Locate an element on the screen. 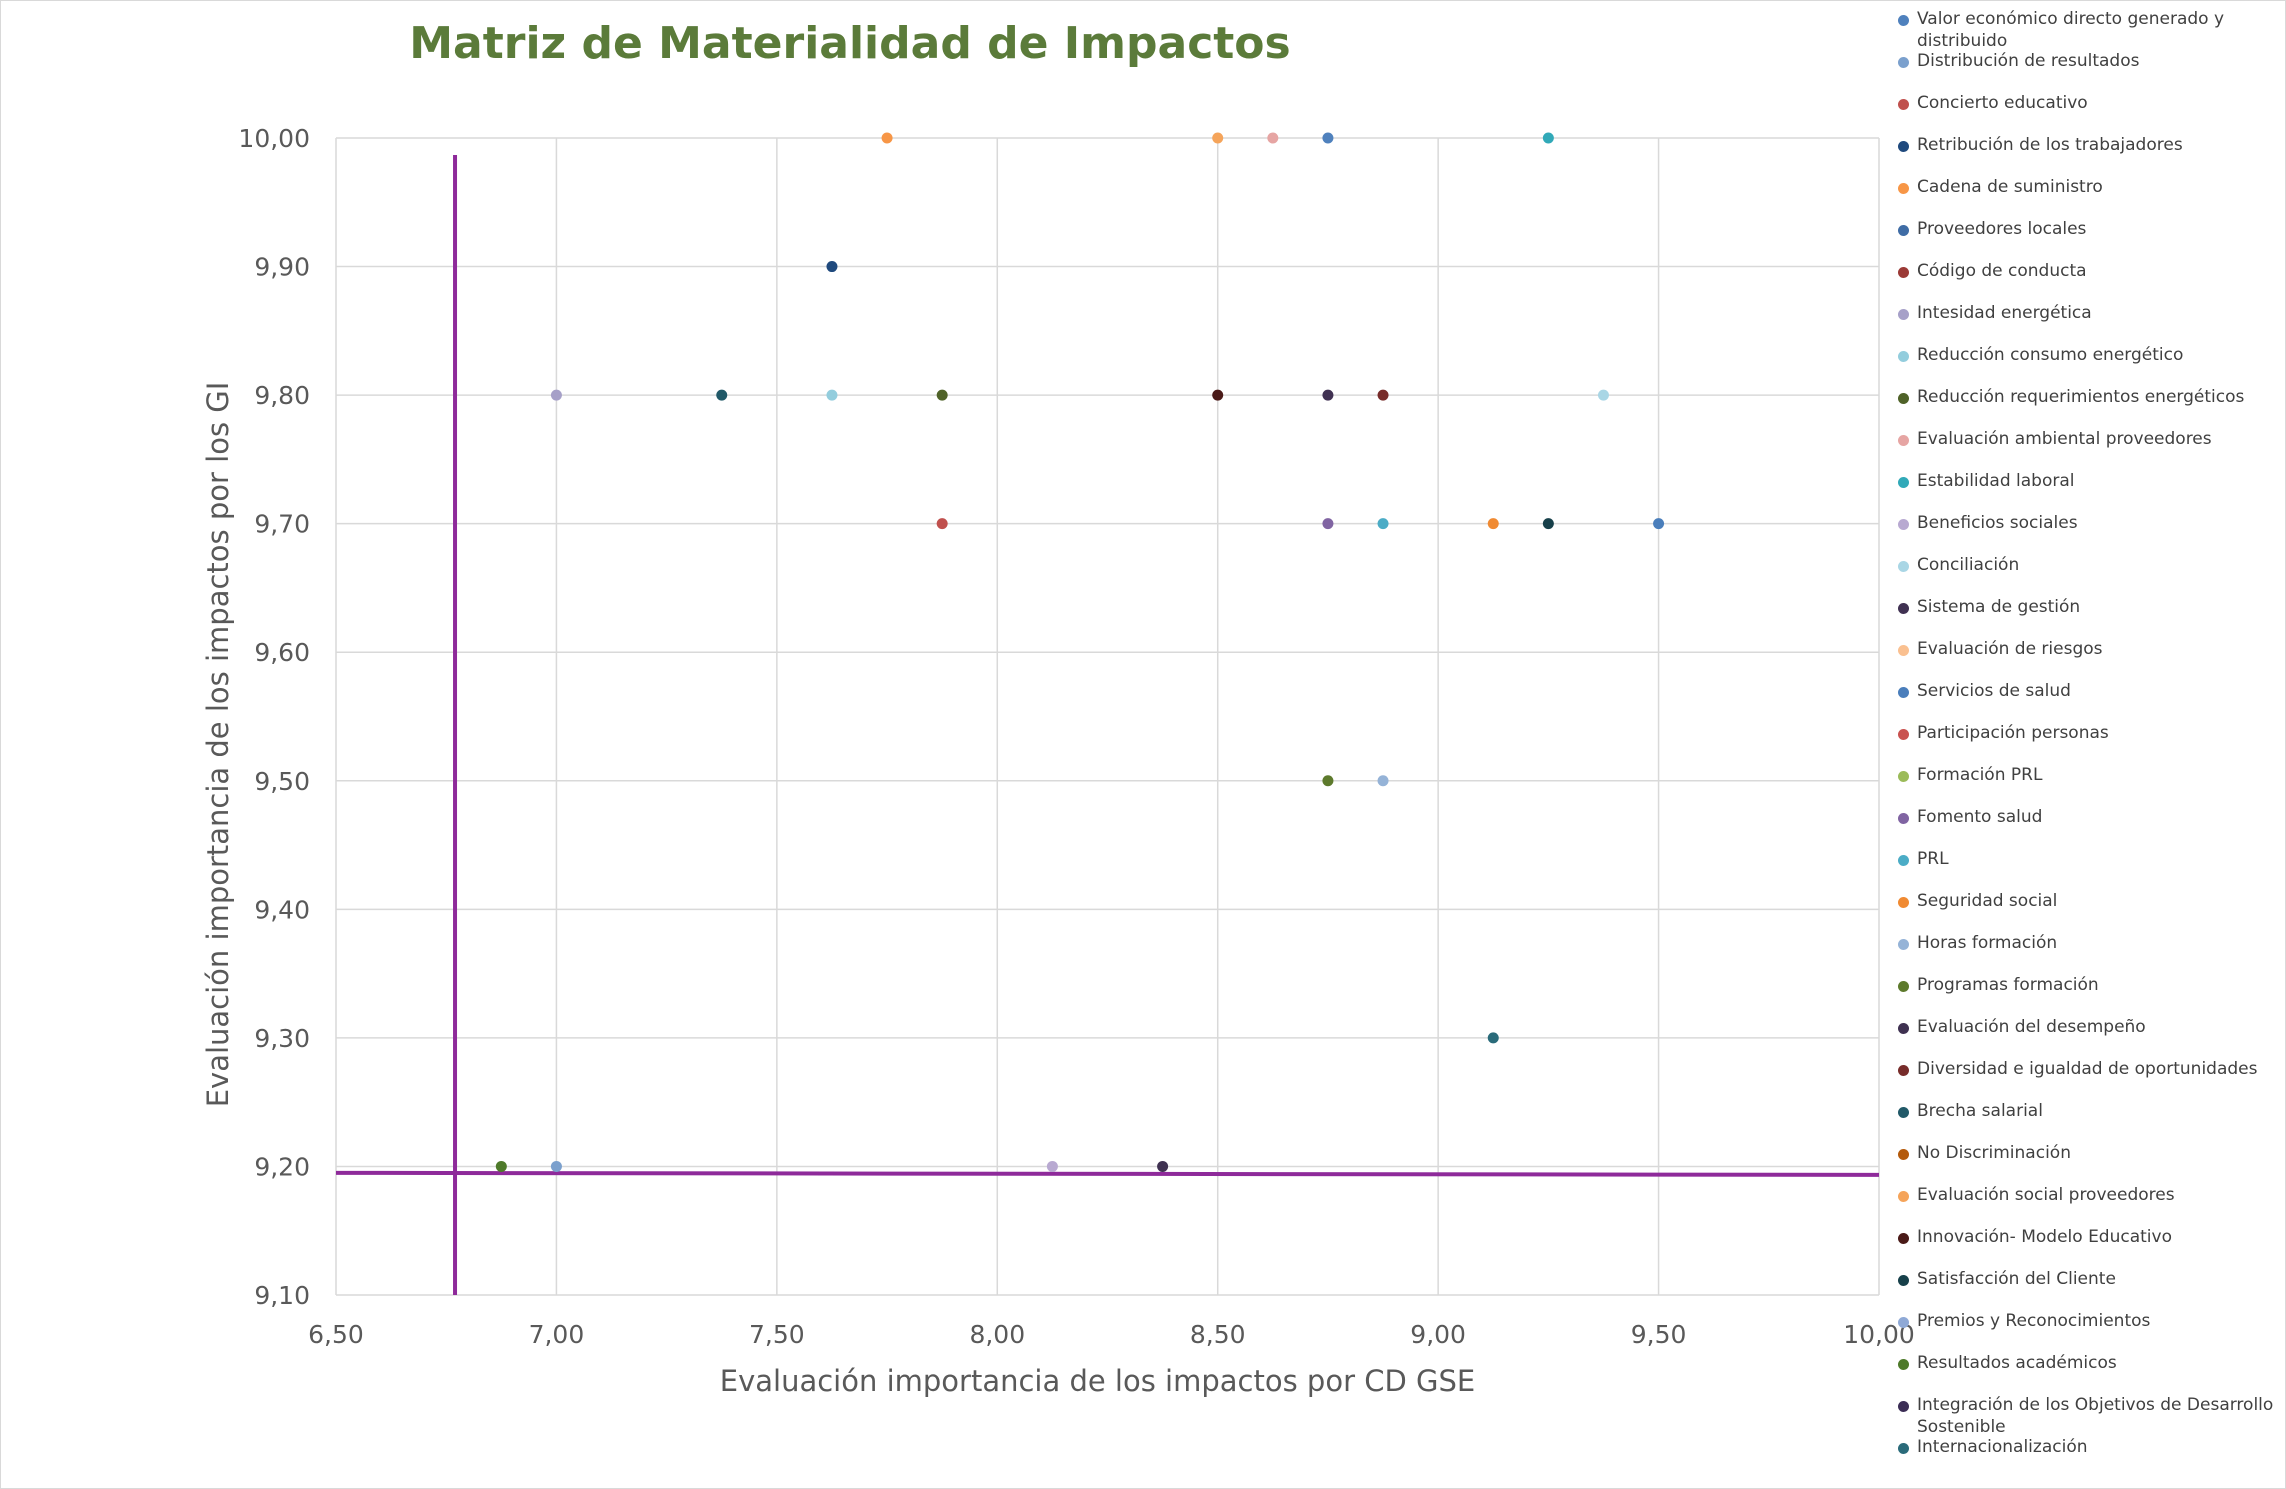 The height and width of the screenshot is (1489, 2286). legend-item: Conciliación is located at coordinates (2090, 565).